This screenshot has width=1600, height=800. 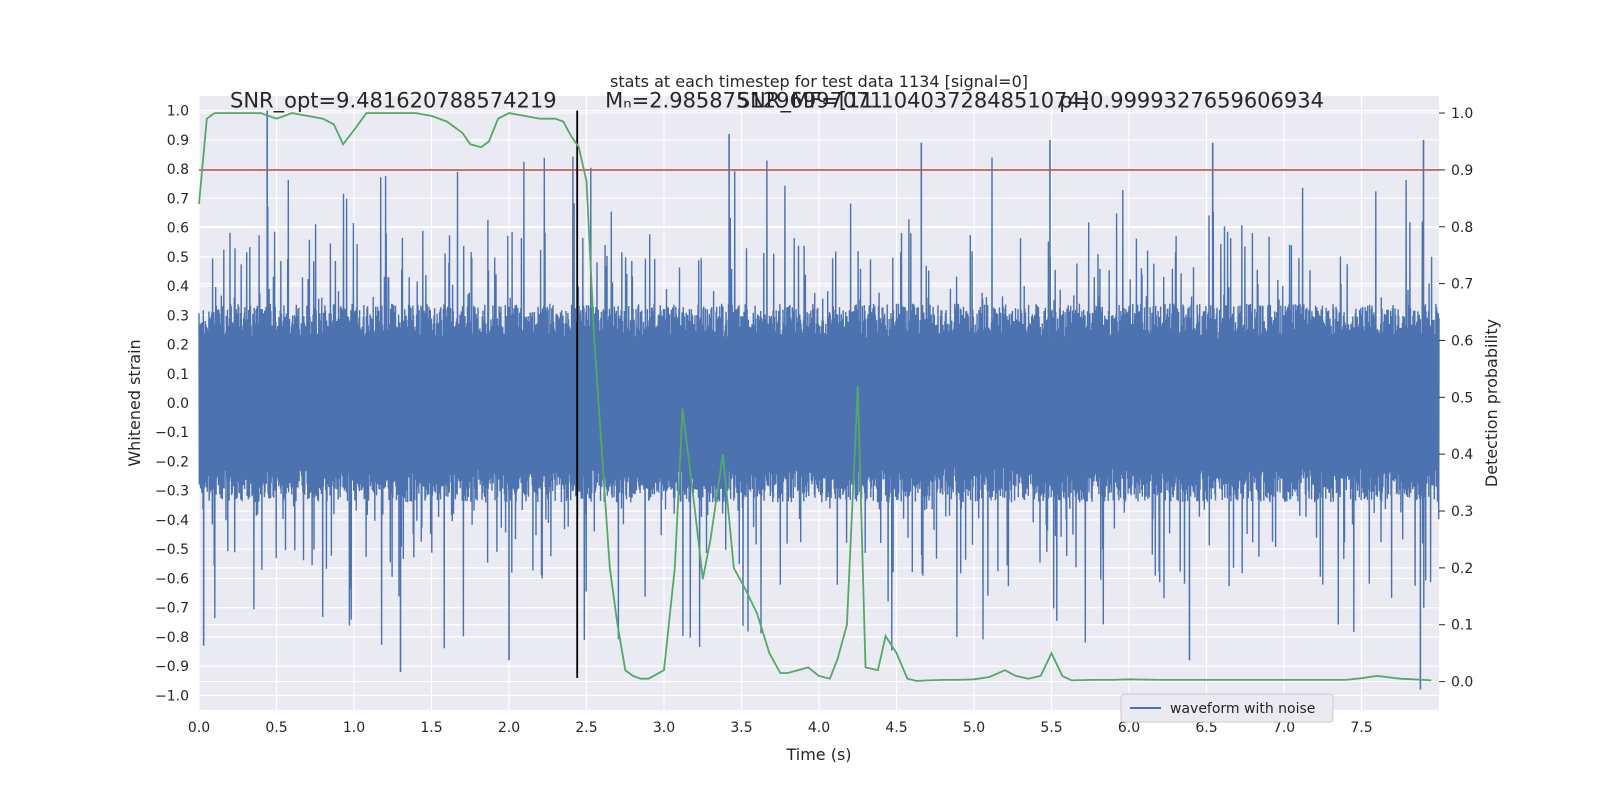 What do you see at coordinates (178, 375) in the screenshot?
I see `y-tick-label: 0.1` at bounding box center [178, 375].